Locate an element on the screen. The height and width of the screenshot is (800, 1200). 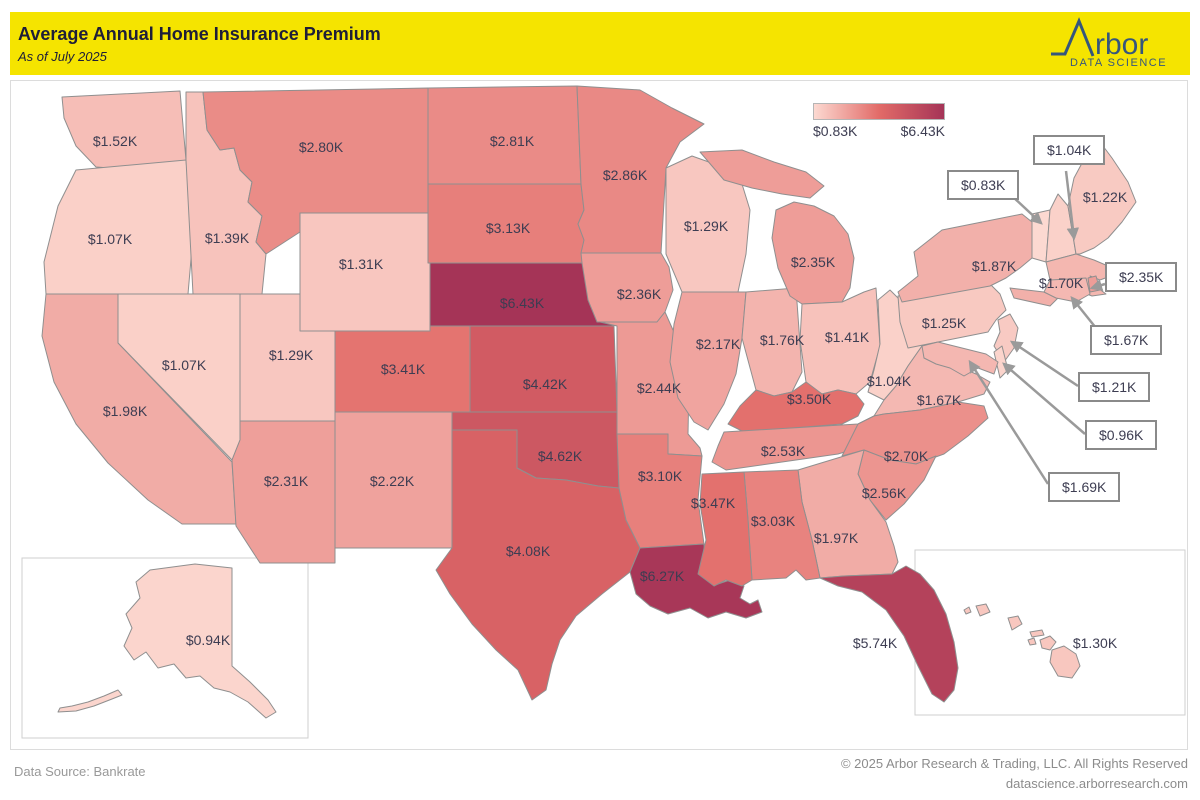
logo-peak-icon is located at coordinates (1073, 37).